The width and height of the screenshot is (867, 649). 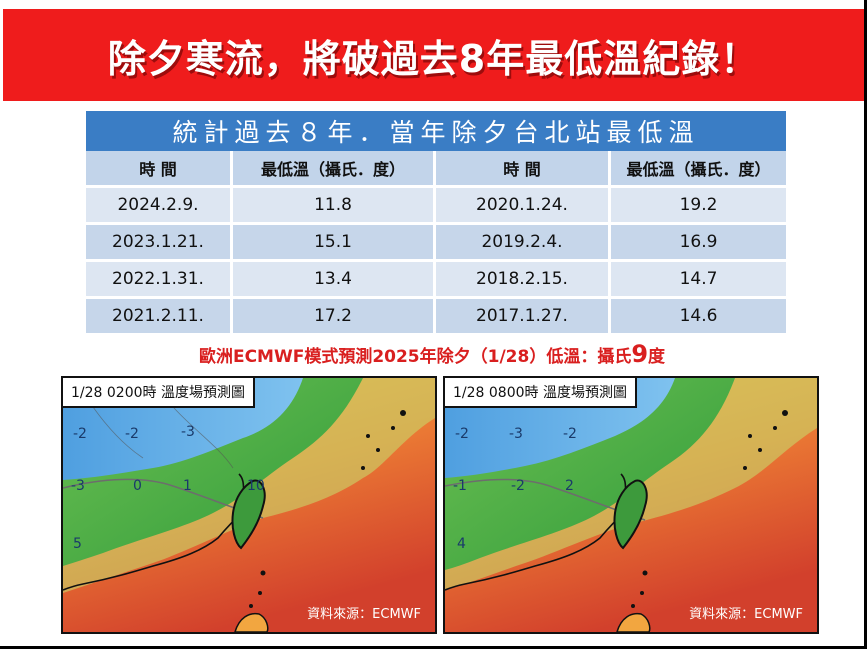 I want to click on table-cell: 2020.1.24., so click(x=523, y=206).